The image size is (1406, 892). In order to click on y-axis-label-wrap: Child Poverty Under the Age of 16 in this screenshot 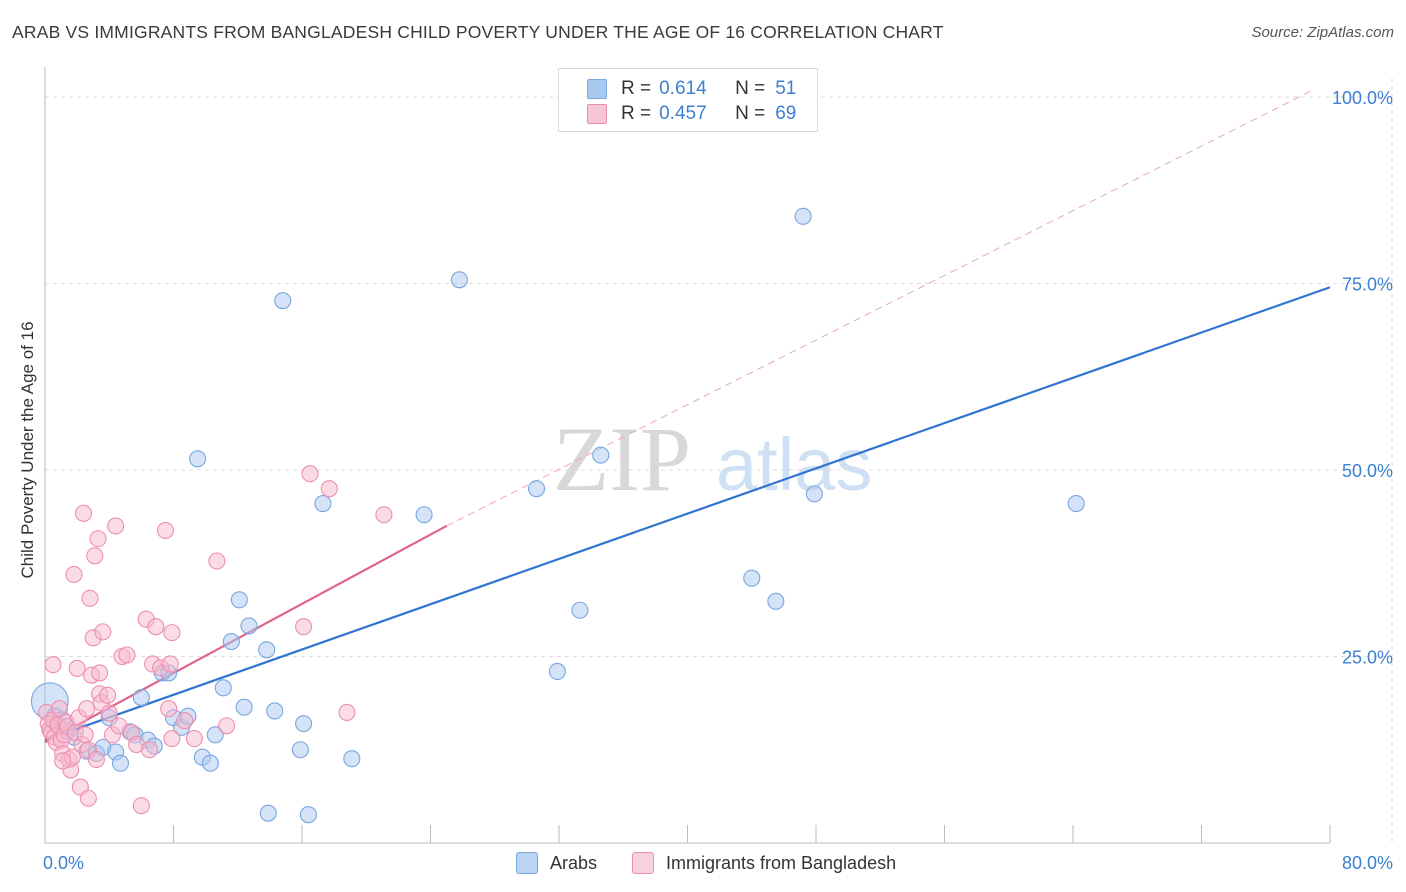, I will do `click(28, 450)`.